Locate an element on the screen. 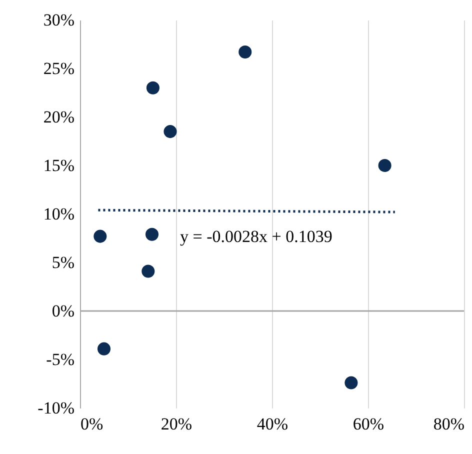 This screenshot has width=472, height=454. y-tick-label: 20% is located at coordinates (58, 117).